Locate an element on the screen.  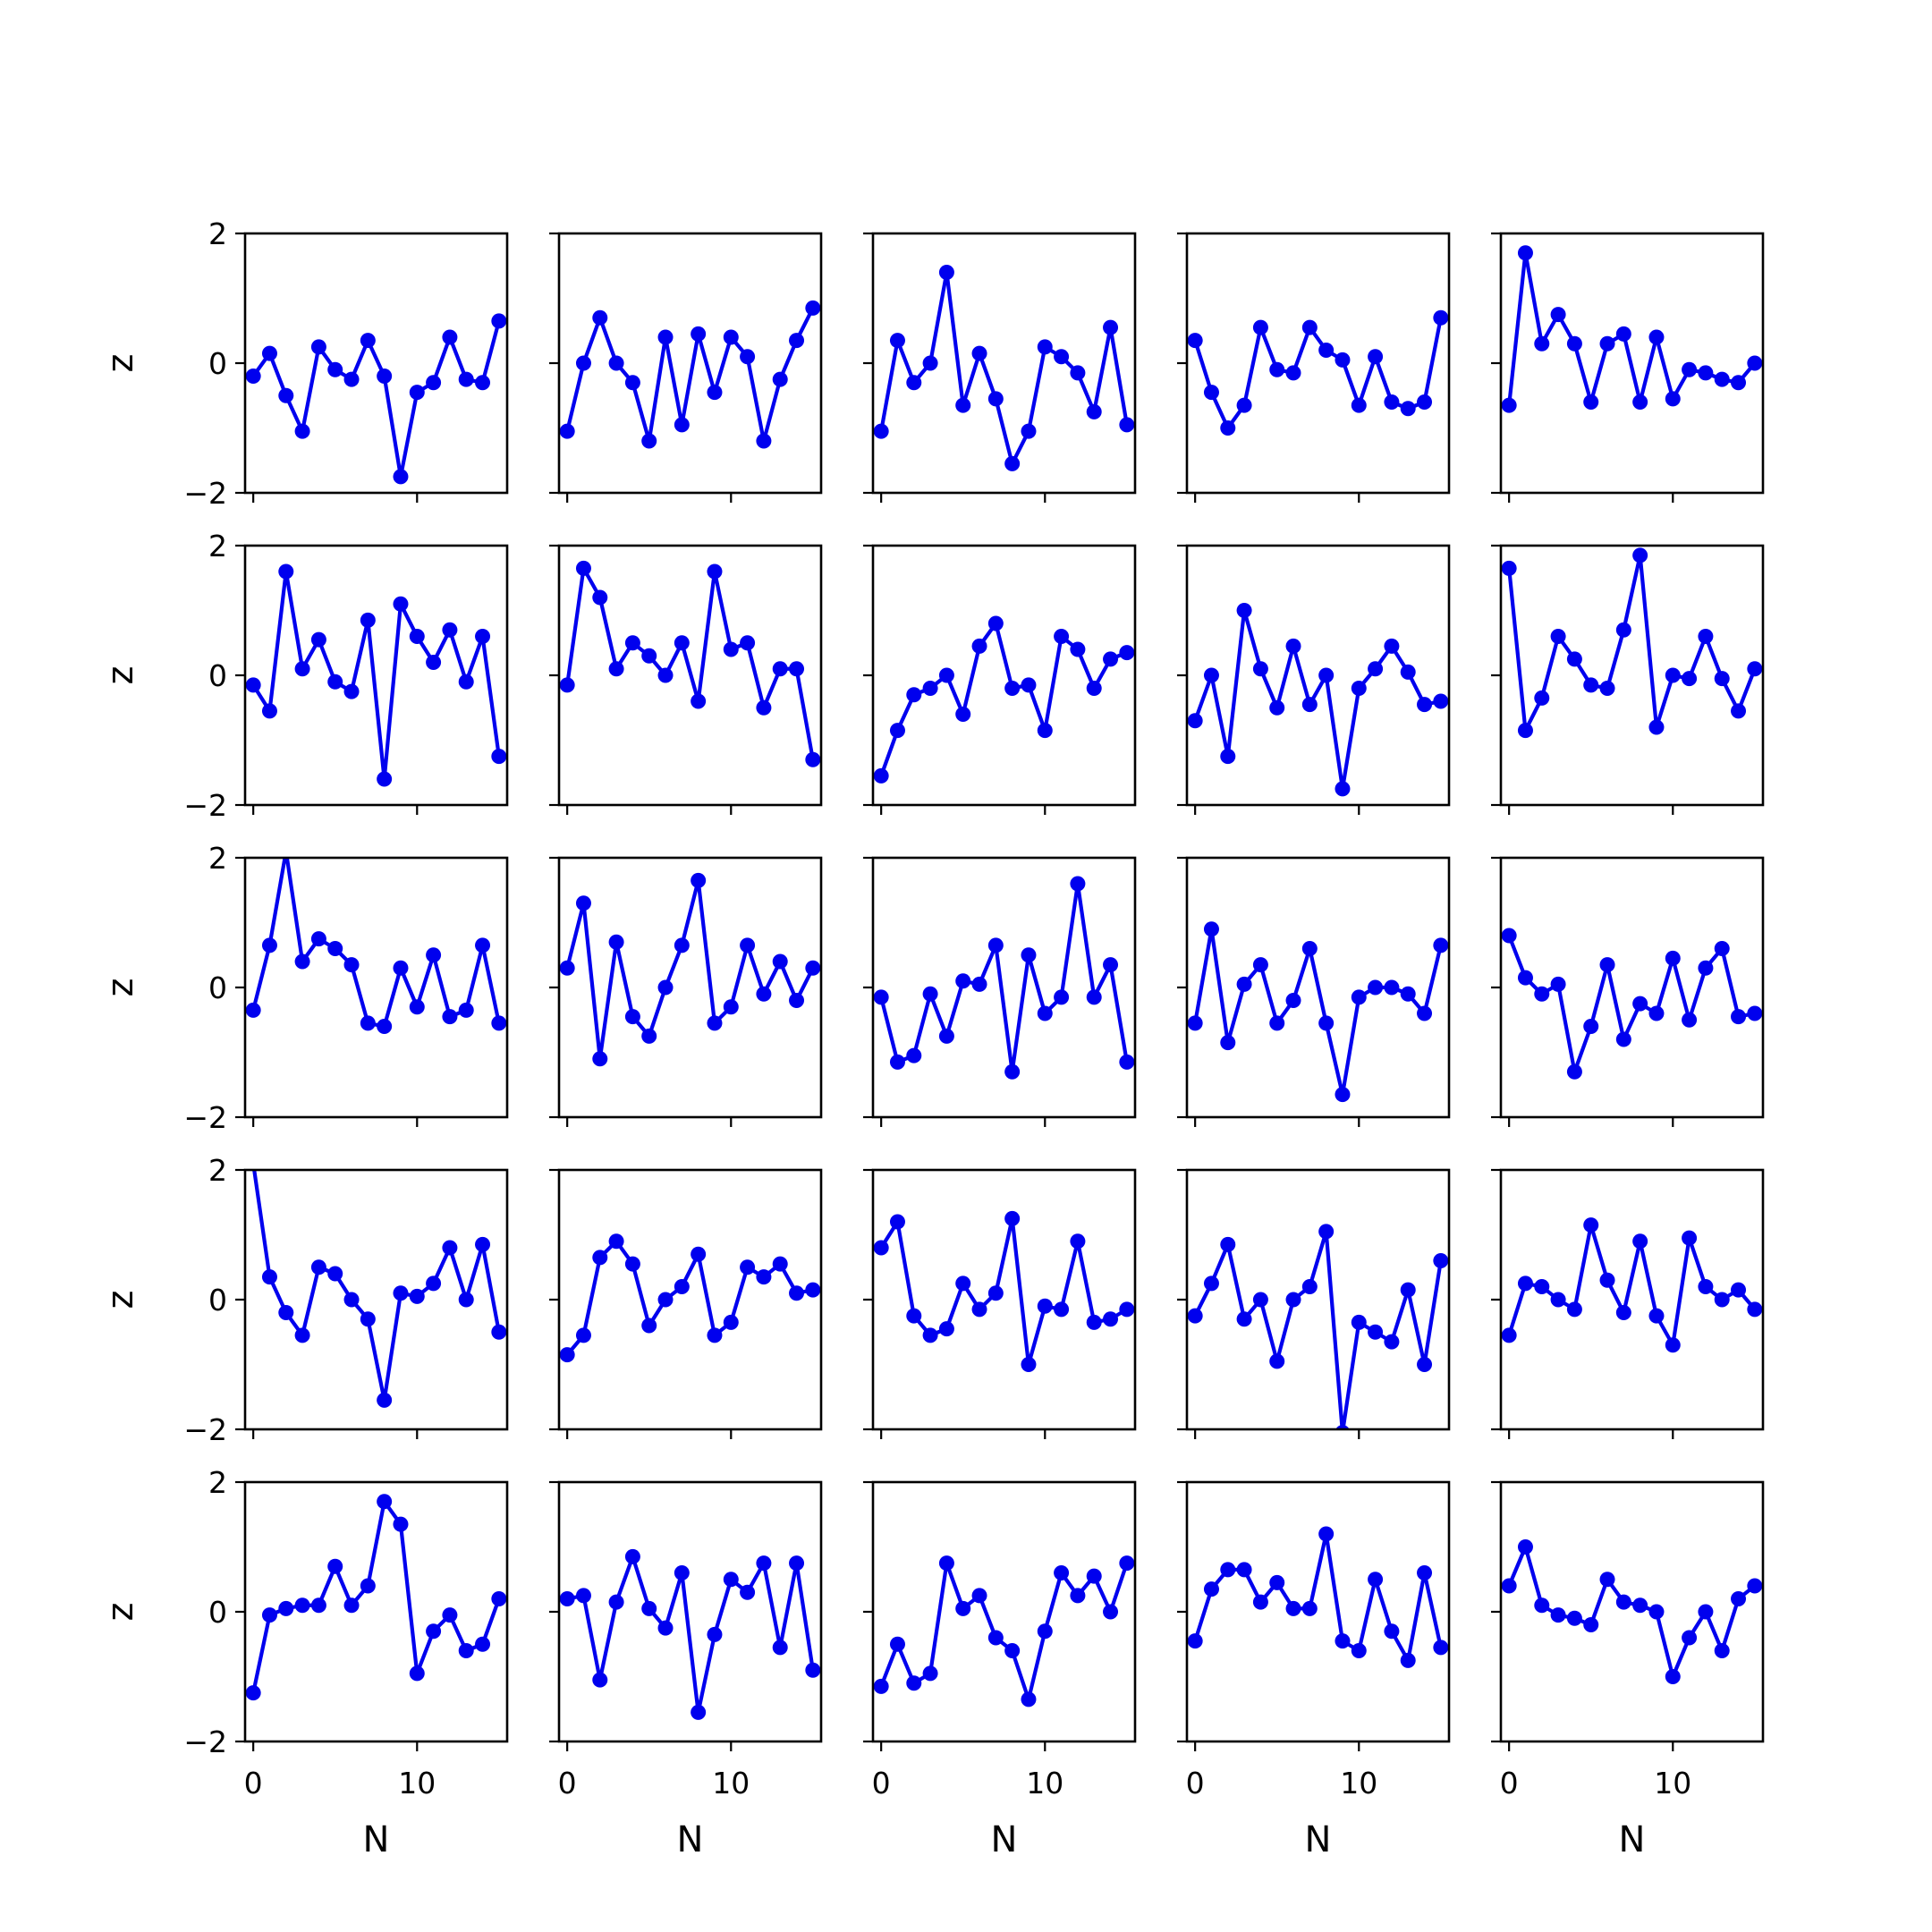
subplot-r3-c2 is located at coordinates (686, 991).